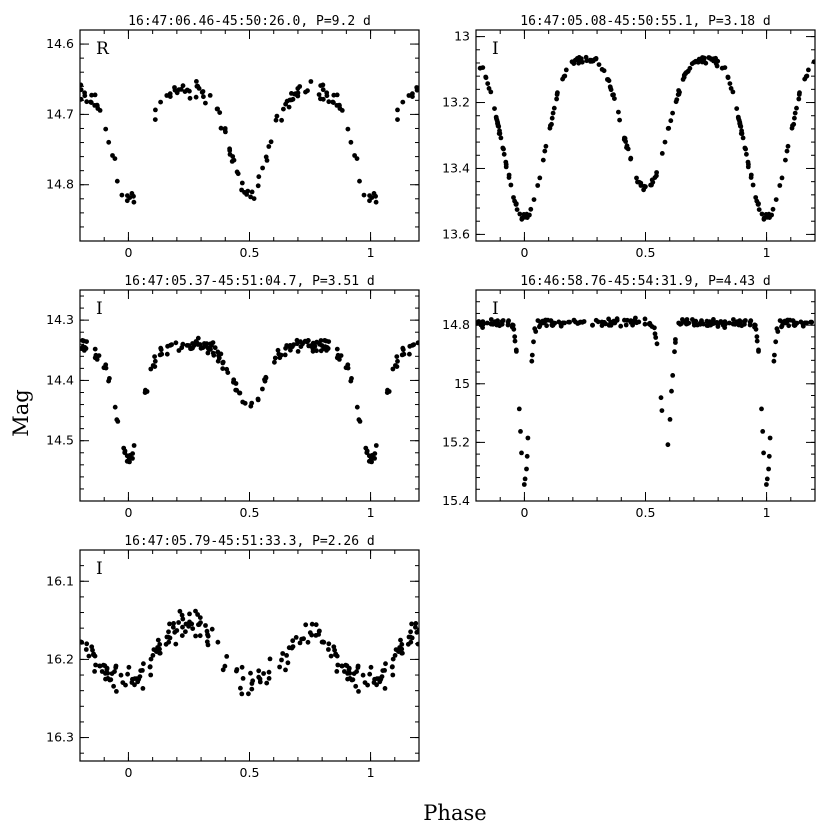 The height and width of the screenshot is (827, 830). Describe the element at coordinates (21, 412) in the screenshot. I see `y-axis-label: Mag` at that location.